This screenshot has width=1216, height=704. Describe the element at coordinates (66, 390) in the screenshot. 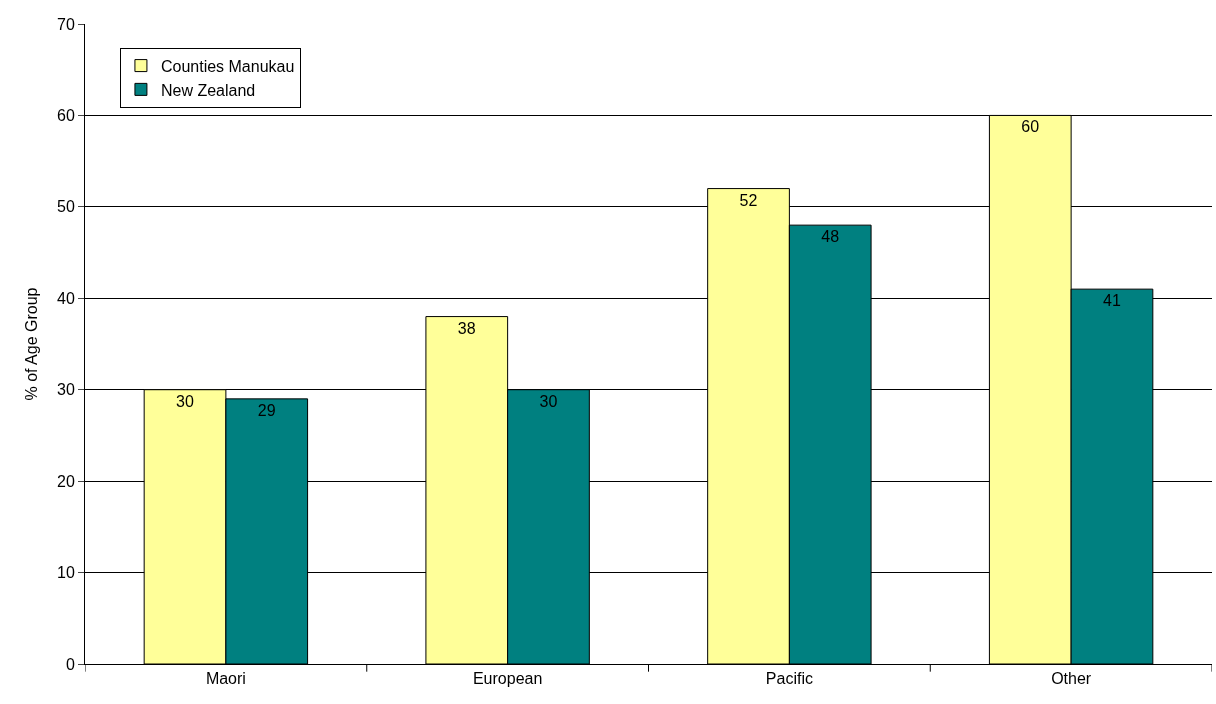

I see `y-tick-label: 30` at that location.